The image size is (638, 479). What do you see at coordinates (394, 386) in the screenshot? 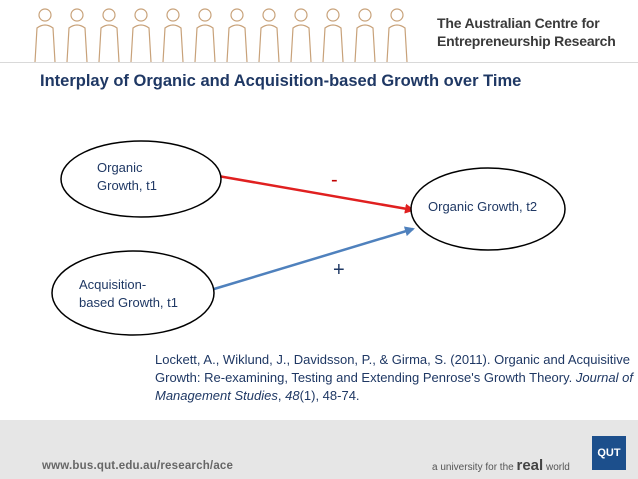
I see `citation-journal: Journal of Management Studies` at bounding box center [394, 386].